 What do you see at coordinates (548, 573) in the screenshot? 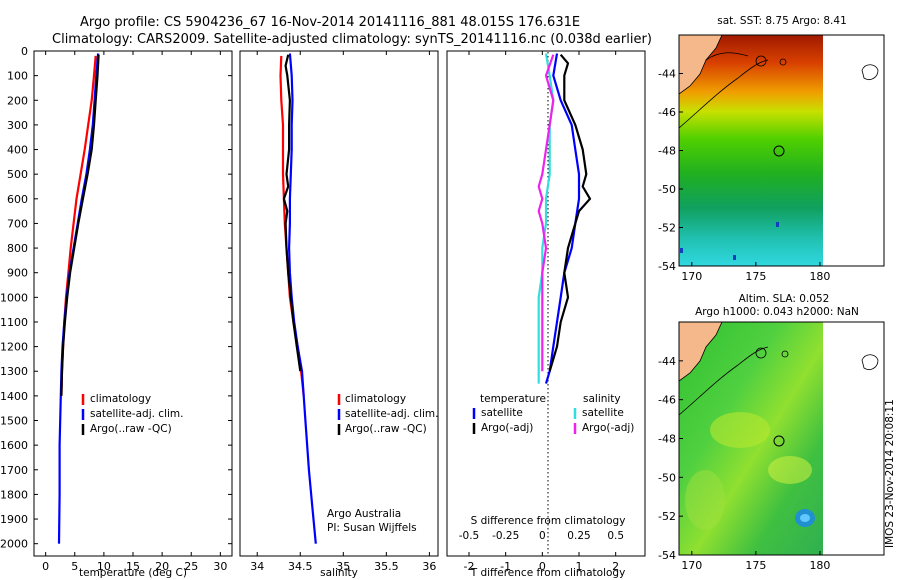
I see `t-difference-label: T difference from climatology` at bounding box center [548, 573].